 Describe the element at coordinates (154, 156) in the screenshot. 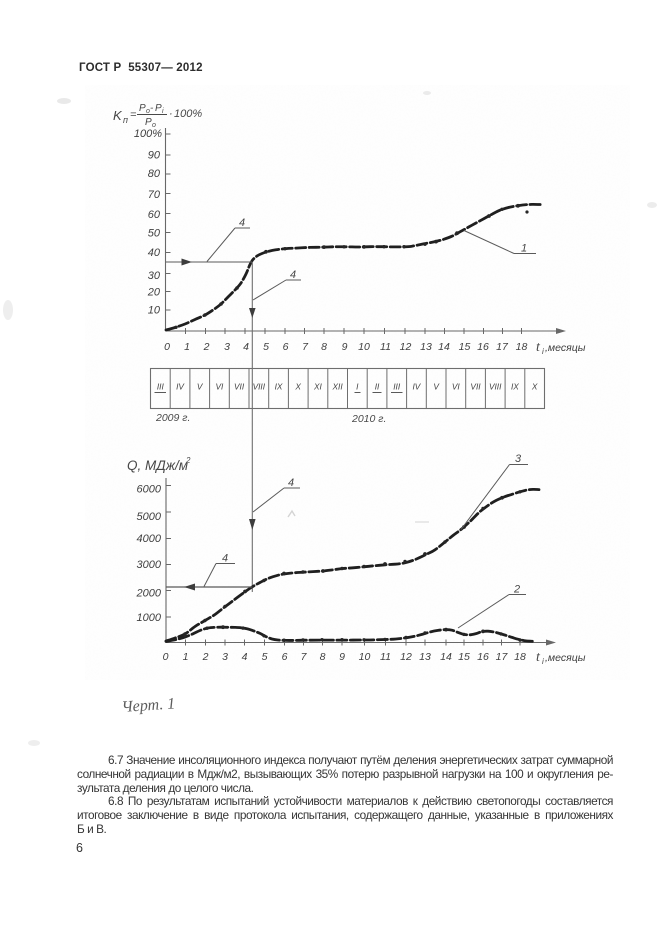

I see `svg-text: 90` at that location.